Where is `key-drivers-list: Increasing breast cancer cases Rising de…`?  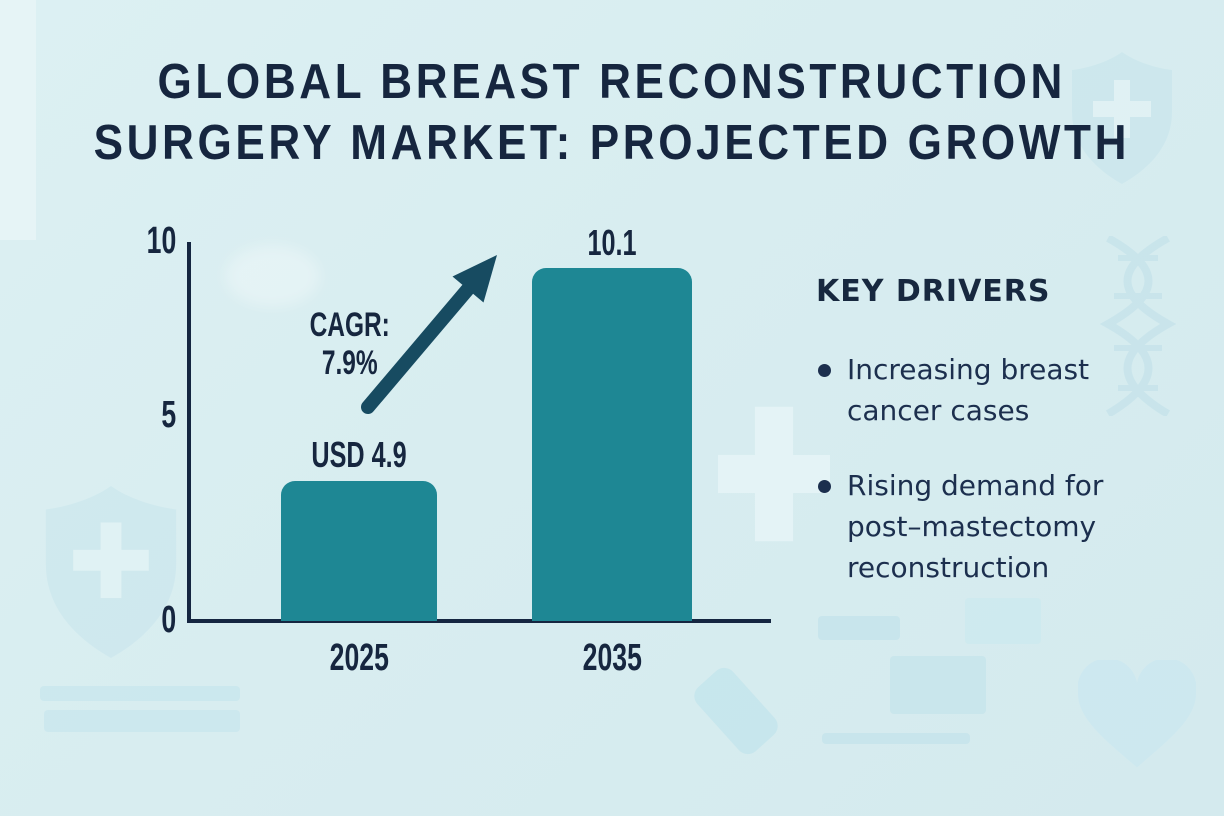 key-drivers-list: Increasing breast cancer cases Rising de… is located at coordinates (981, 468).